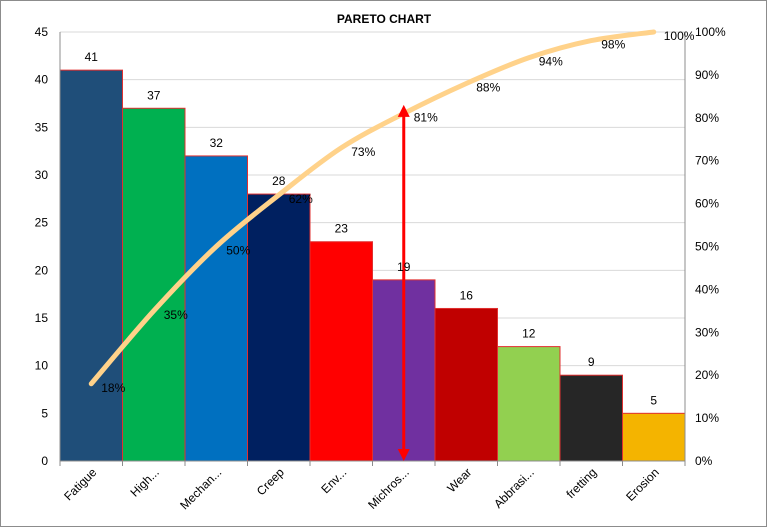 Image resolution: width=768 pixels, height=528 pixels. Describe the element at coordinates (113, 388) in the screenshot. I see `cumulative-percent-label: 18%` at that location.